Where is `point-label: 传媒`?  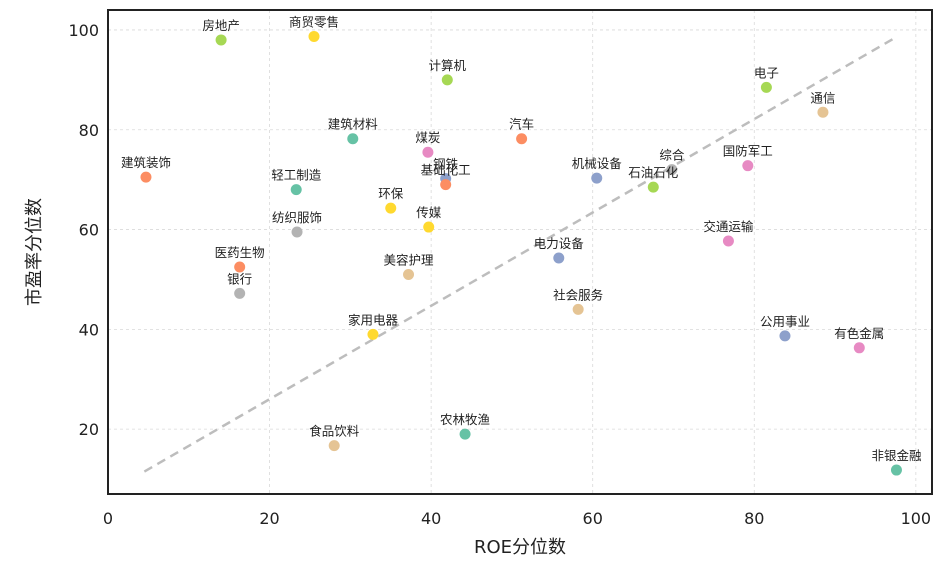 point-label: 传媒 is located at coordinates (429, 212).